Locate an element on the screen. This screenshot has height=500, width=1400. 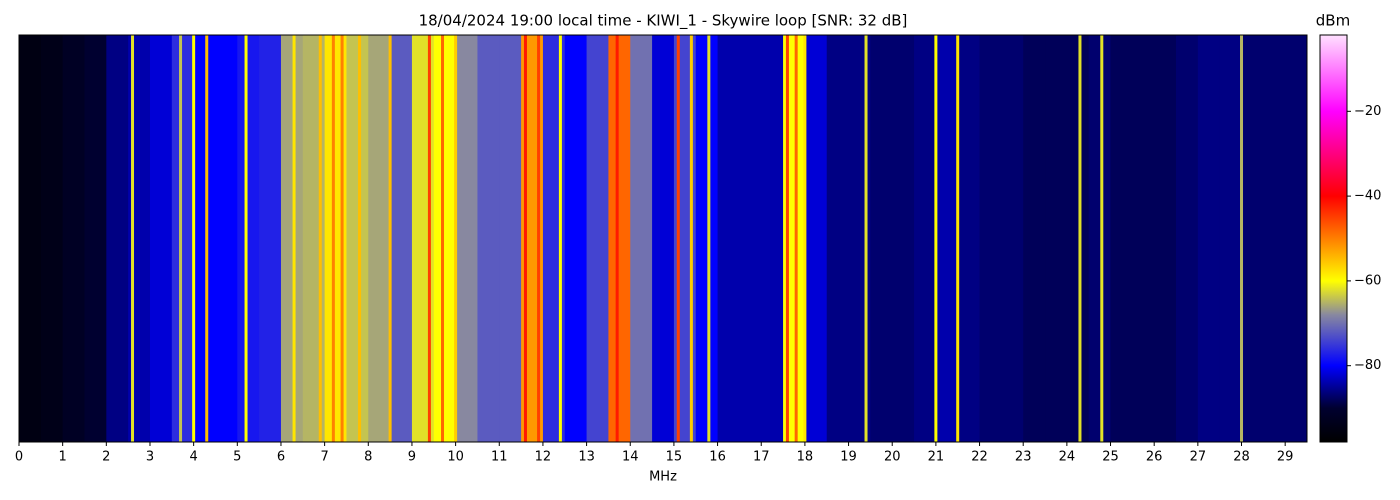
x-tick-label: 29 is located at coordinates (1285, 457).